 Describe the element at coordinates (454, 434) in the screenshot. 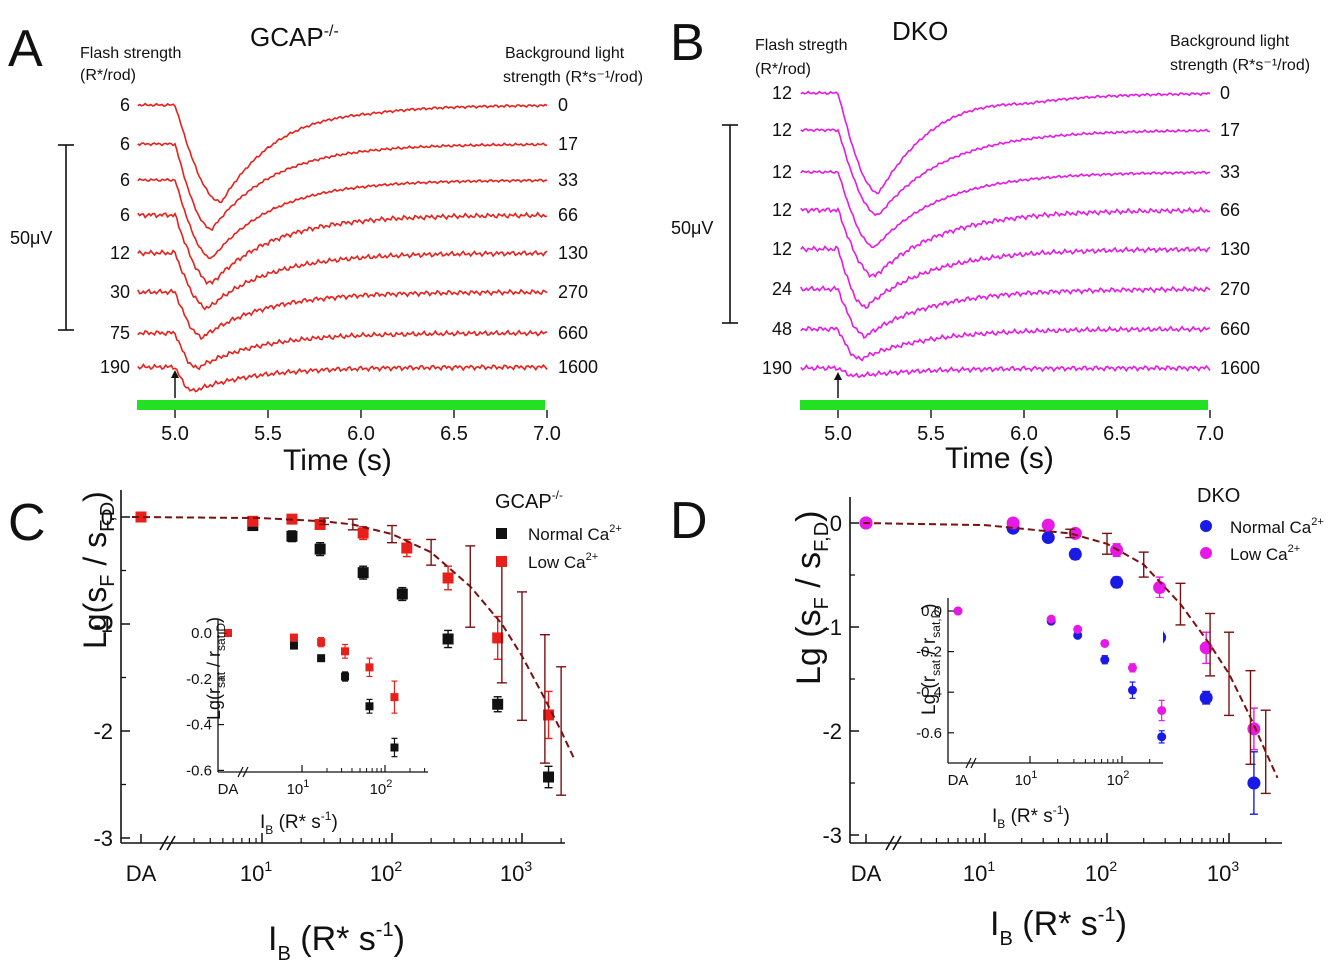

I see `x-tick-label: 6.5` at that location.